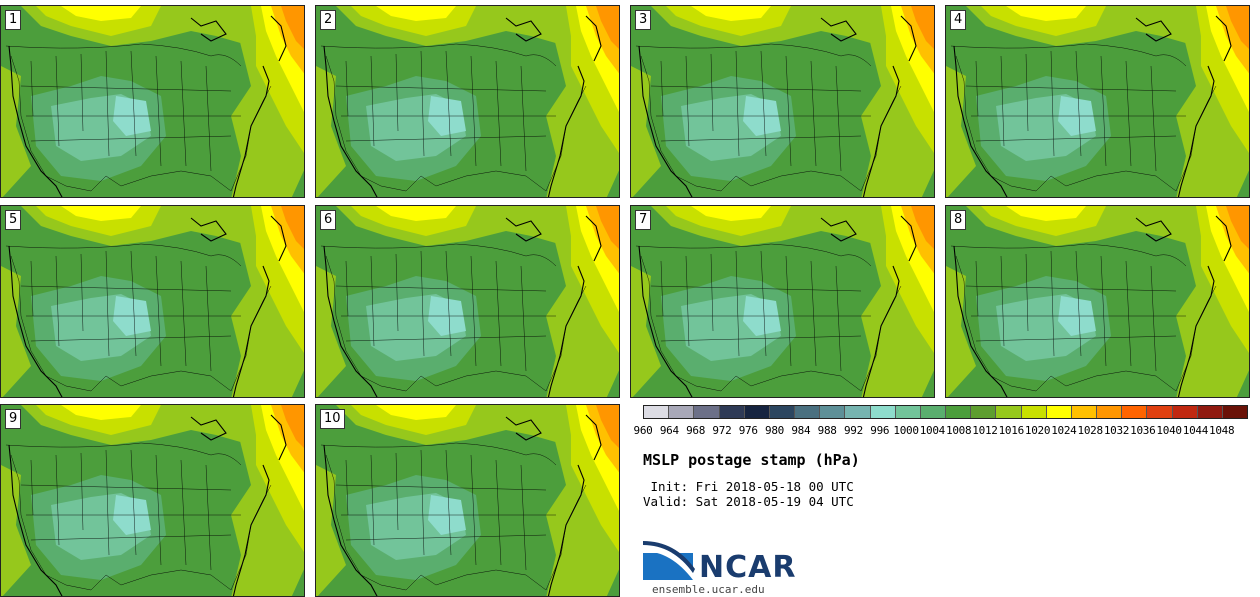  I want to click on colorbar-tick-label: 1016, so click(1011, 430).